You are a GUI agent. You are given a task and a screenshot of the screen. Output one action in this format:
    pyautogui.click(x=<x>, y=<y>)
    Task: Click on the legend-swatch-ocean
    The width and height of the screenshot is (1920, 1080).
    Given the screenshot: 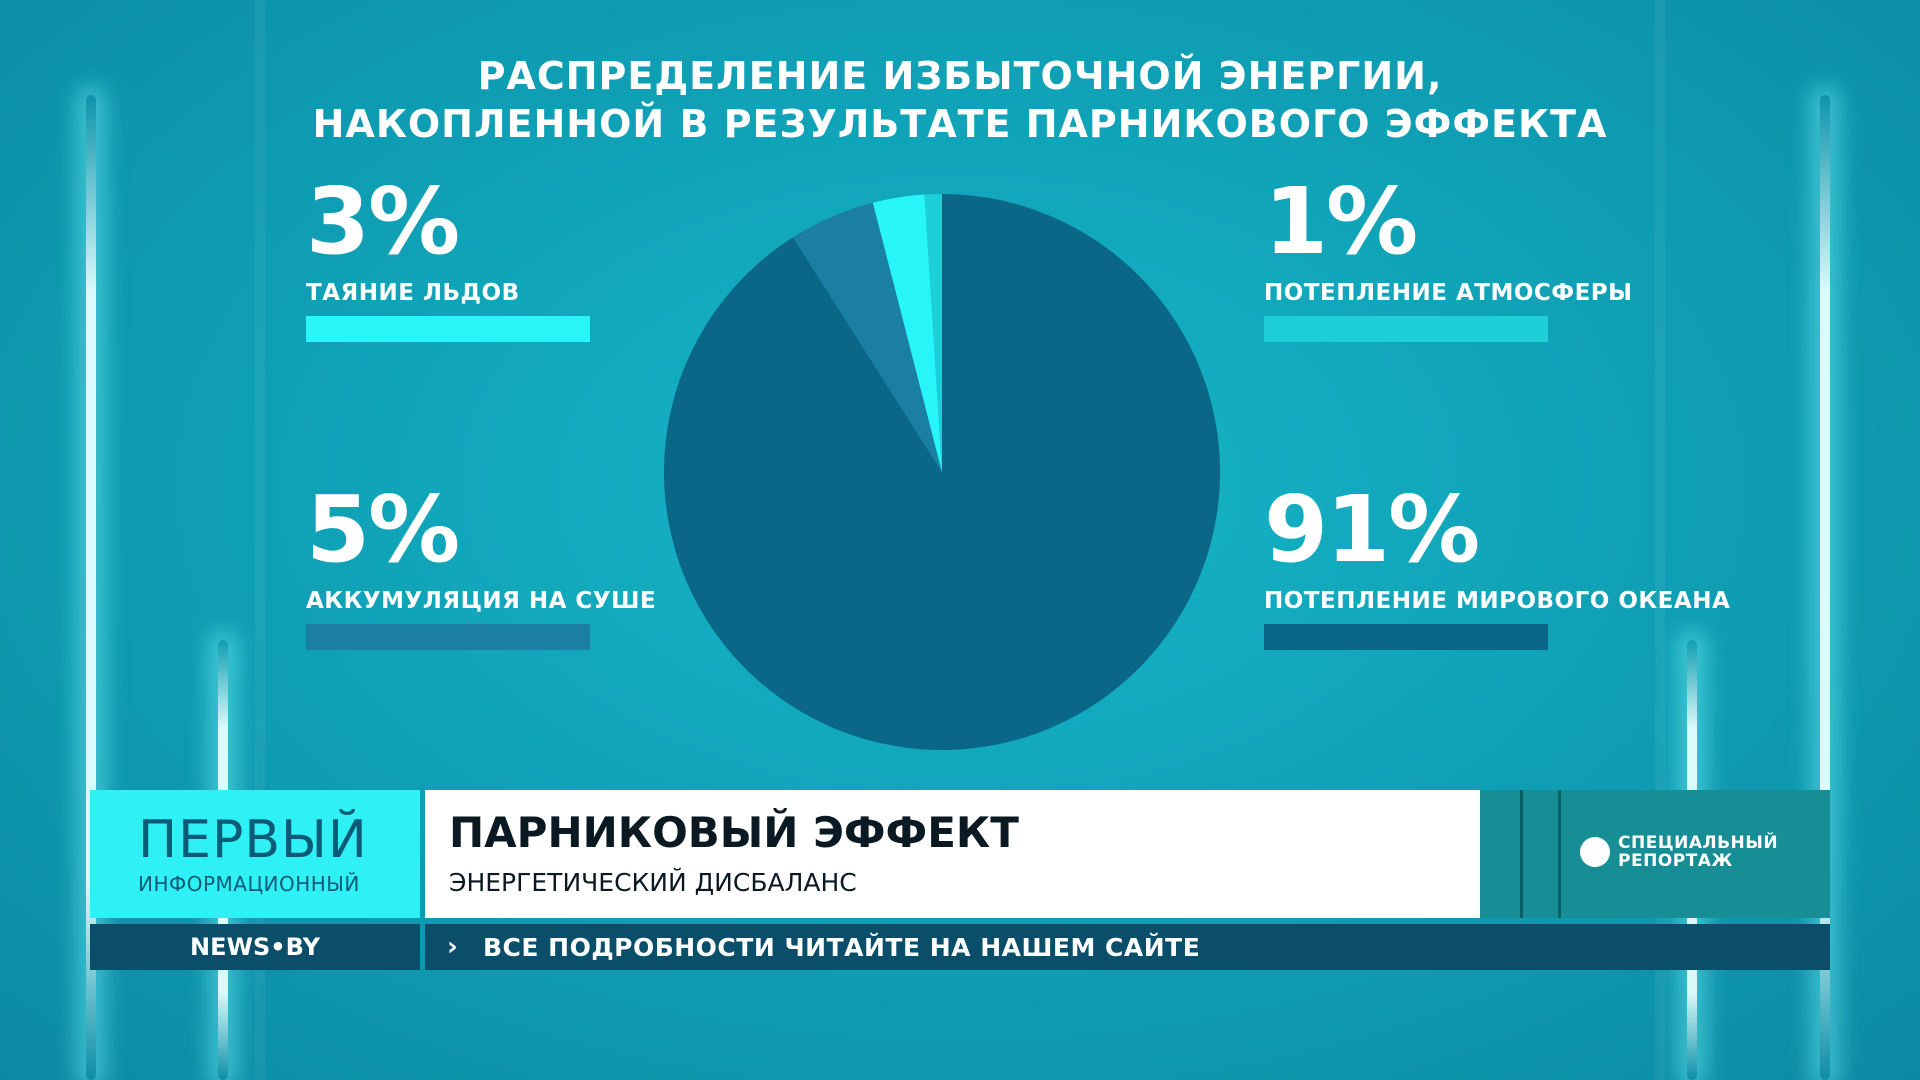 What is the action you would take?
    pyautogui.click(x=1406, y=637)
    